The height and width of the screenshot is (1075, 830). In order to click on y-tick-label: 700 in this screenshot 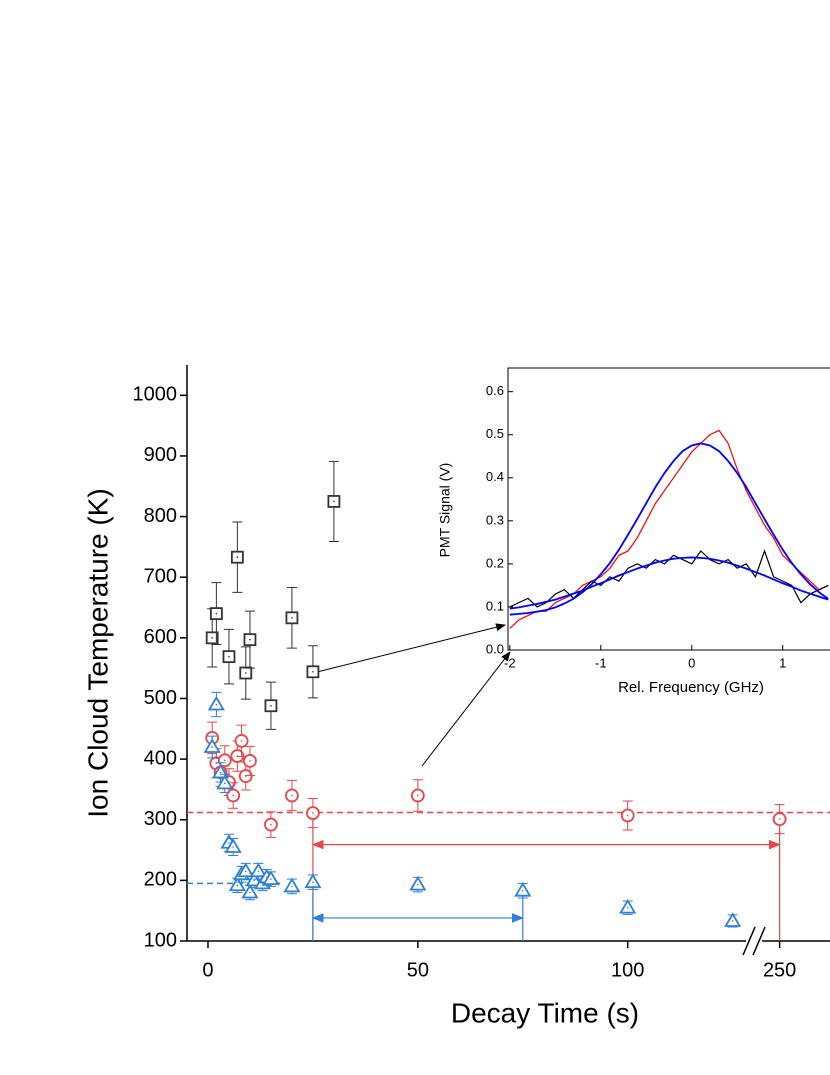, I will do `click(160, 576)`.